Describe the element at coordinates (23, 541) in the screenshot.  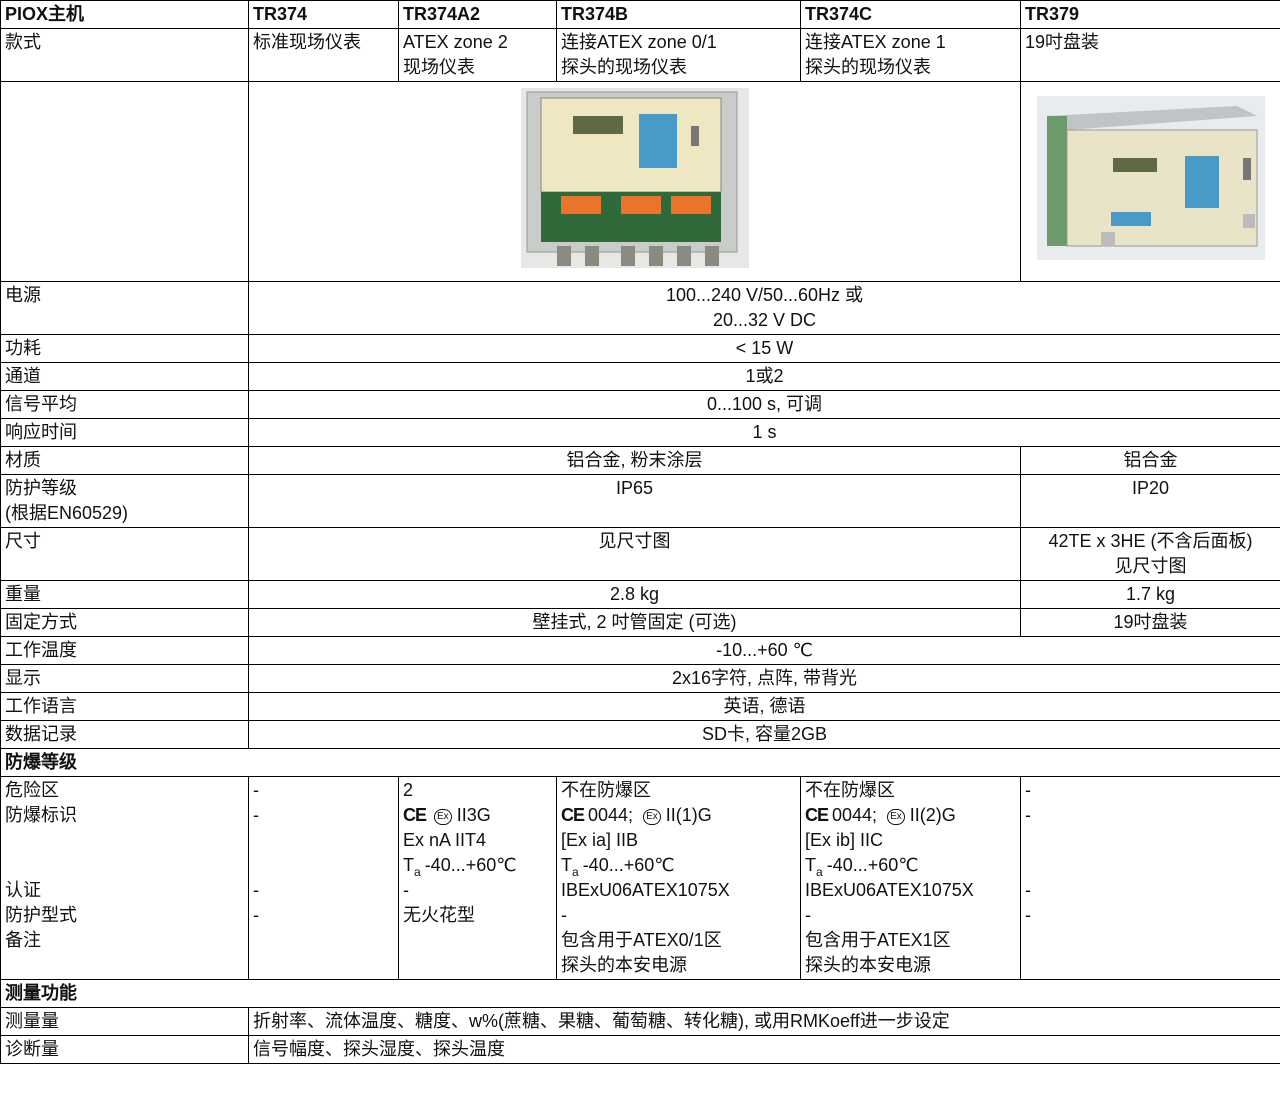
I see `text-line: 尺寸` at that location.